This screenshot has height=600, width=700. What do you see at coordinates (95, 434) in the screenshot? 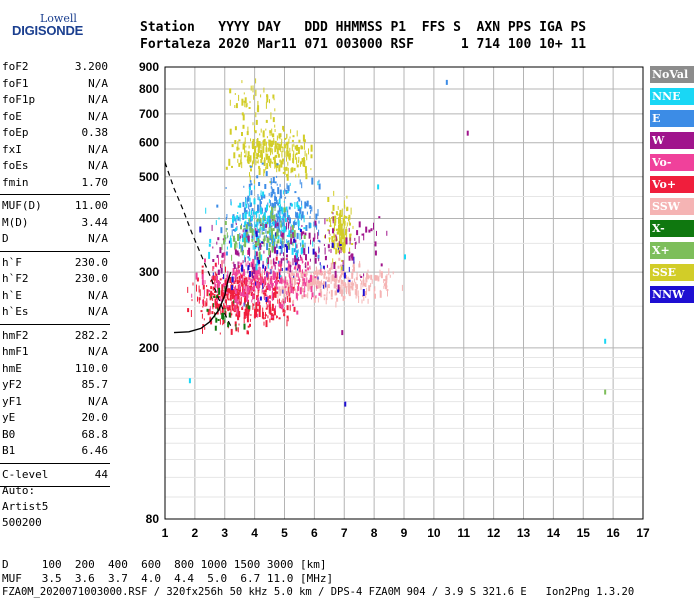
I see `param-value: 68.8` at bounding box center [95, 434].